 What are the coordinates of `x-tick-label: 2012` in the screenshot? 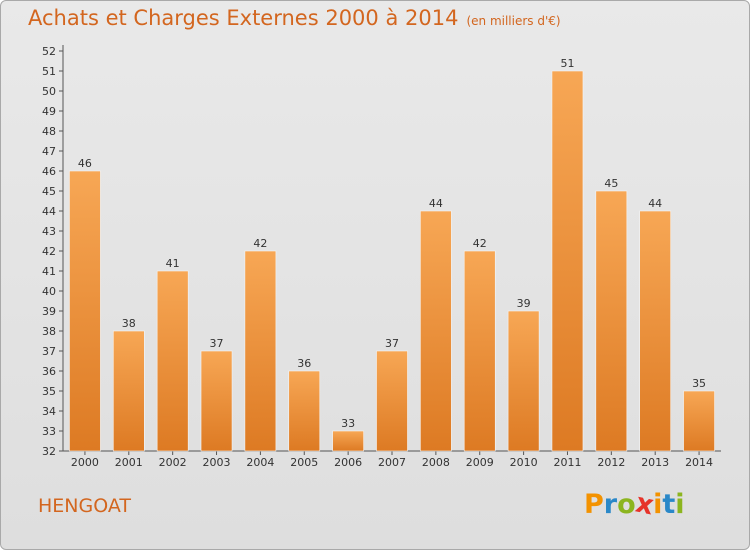 It's located at (611, 462).